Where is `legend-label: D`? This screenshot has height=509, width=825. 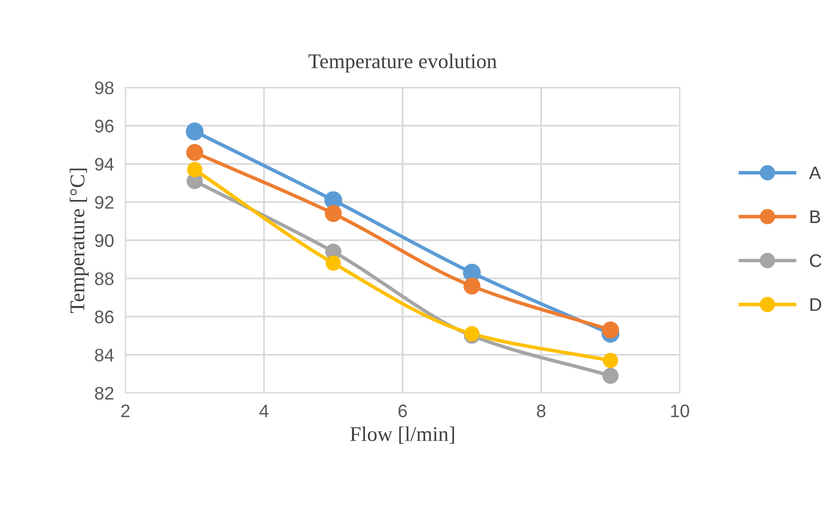 legend-label: D is located at coordinates (816, 304).